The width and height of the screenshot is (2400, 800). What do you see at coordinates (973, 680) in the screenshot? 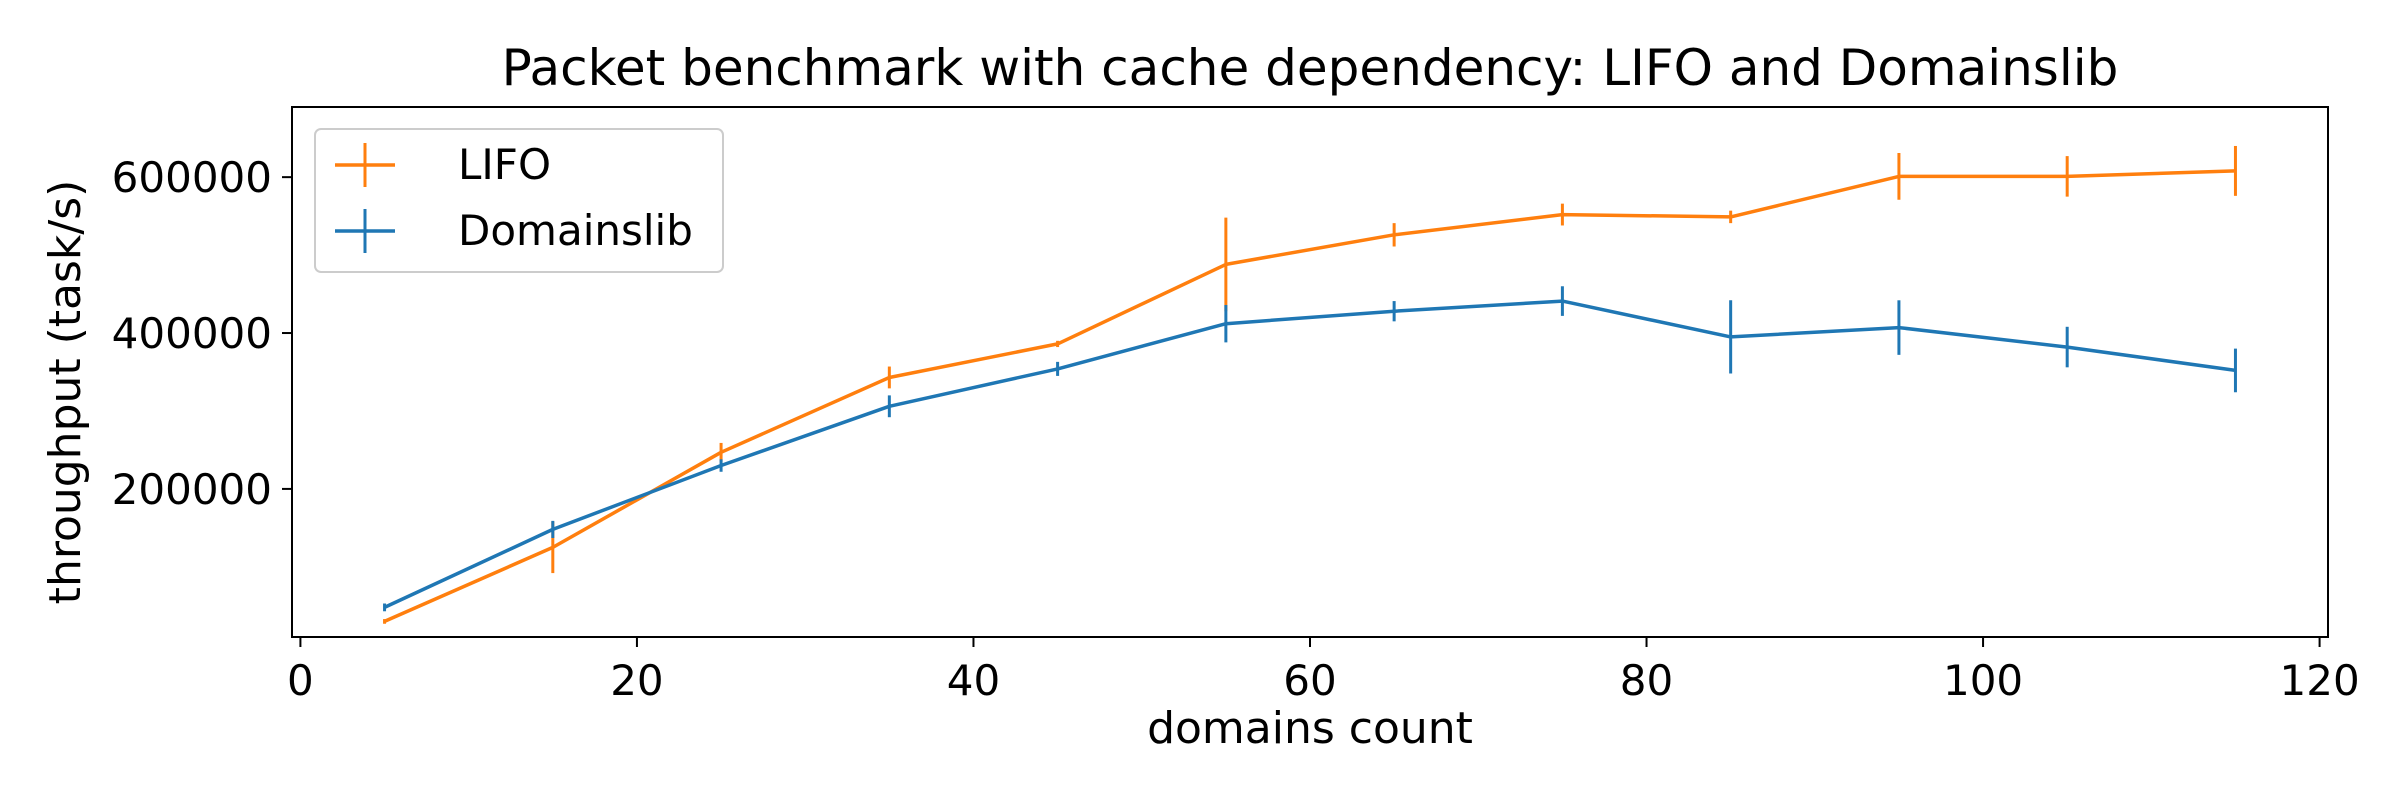
I see `x-tick-label: 40` at bounding box center [973, 680].